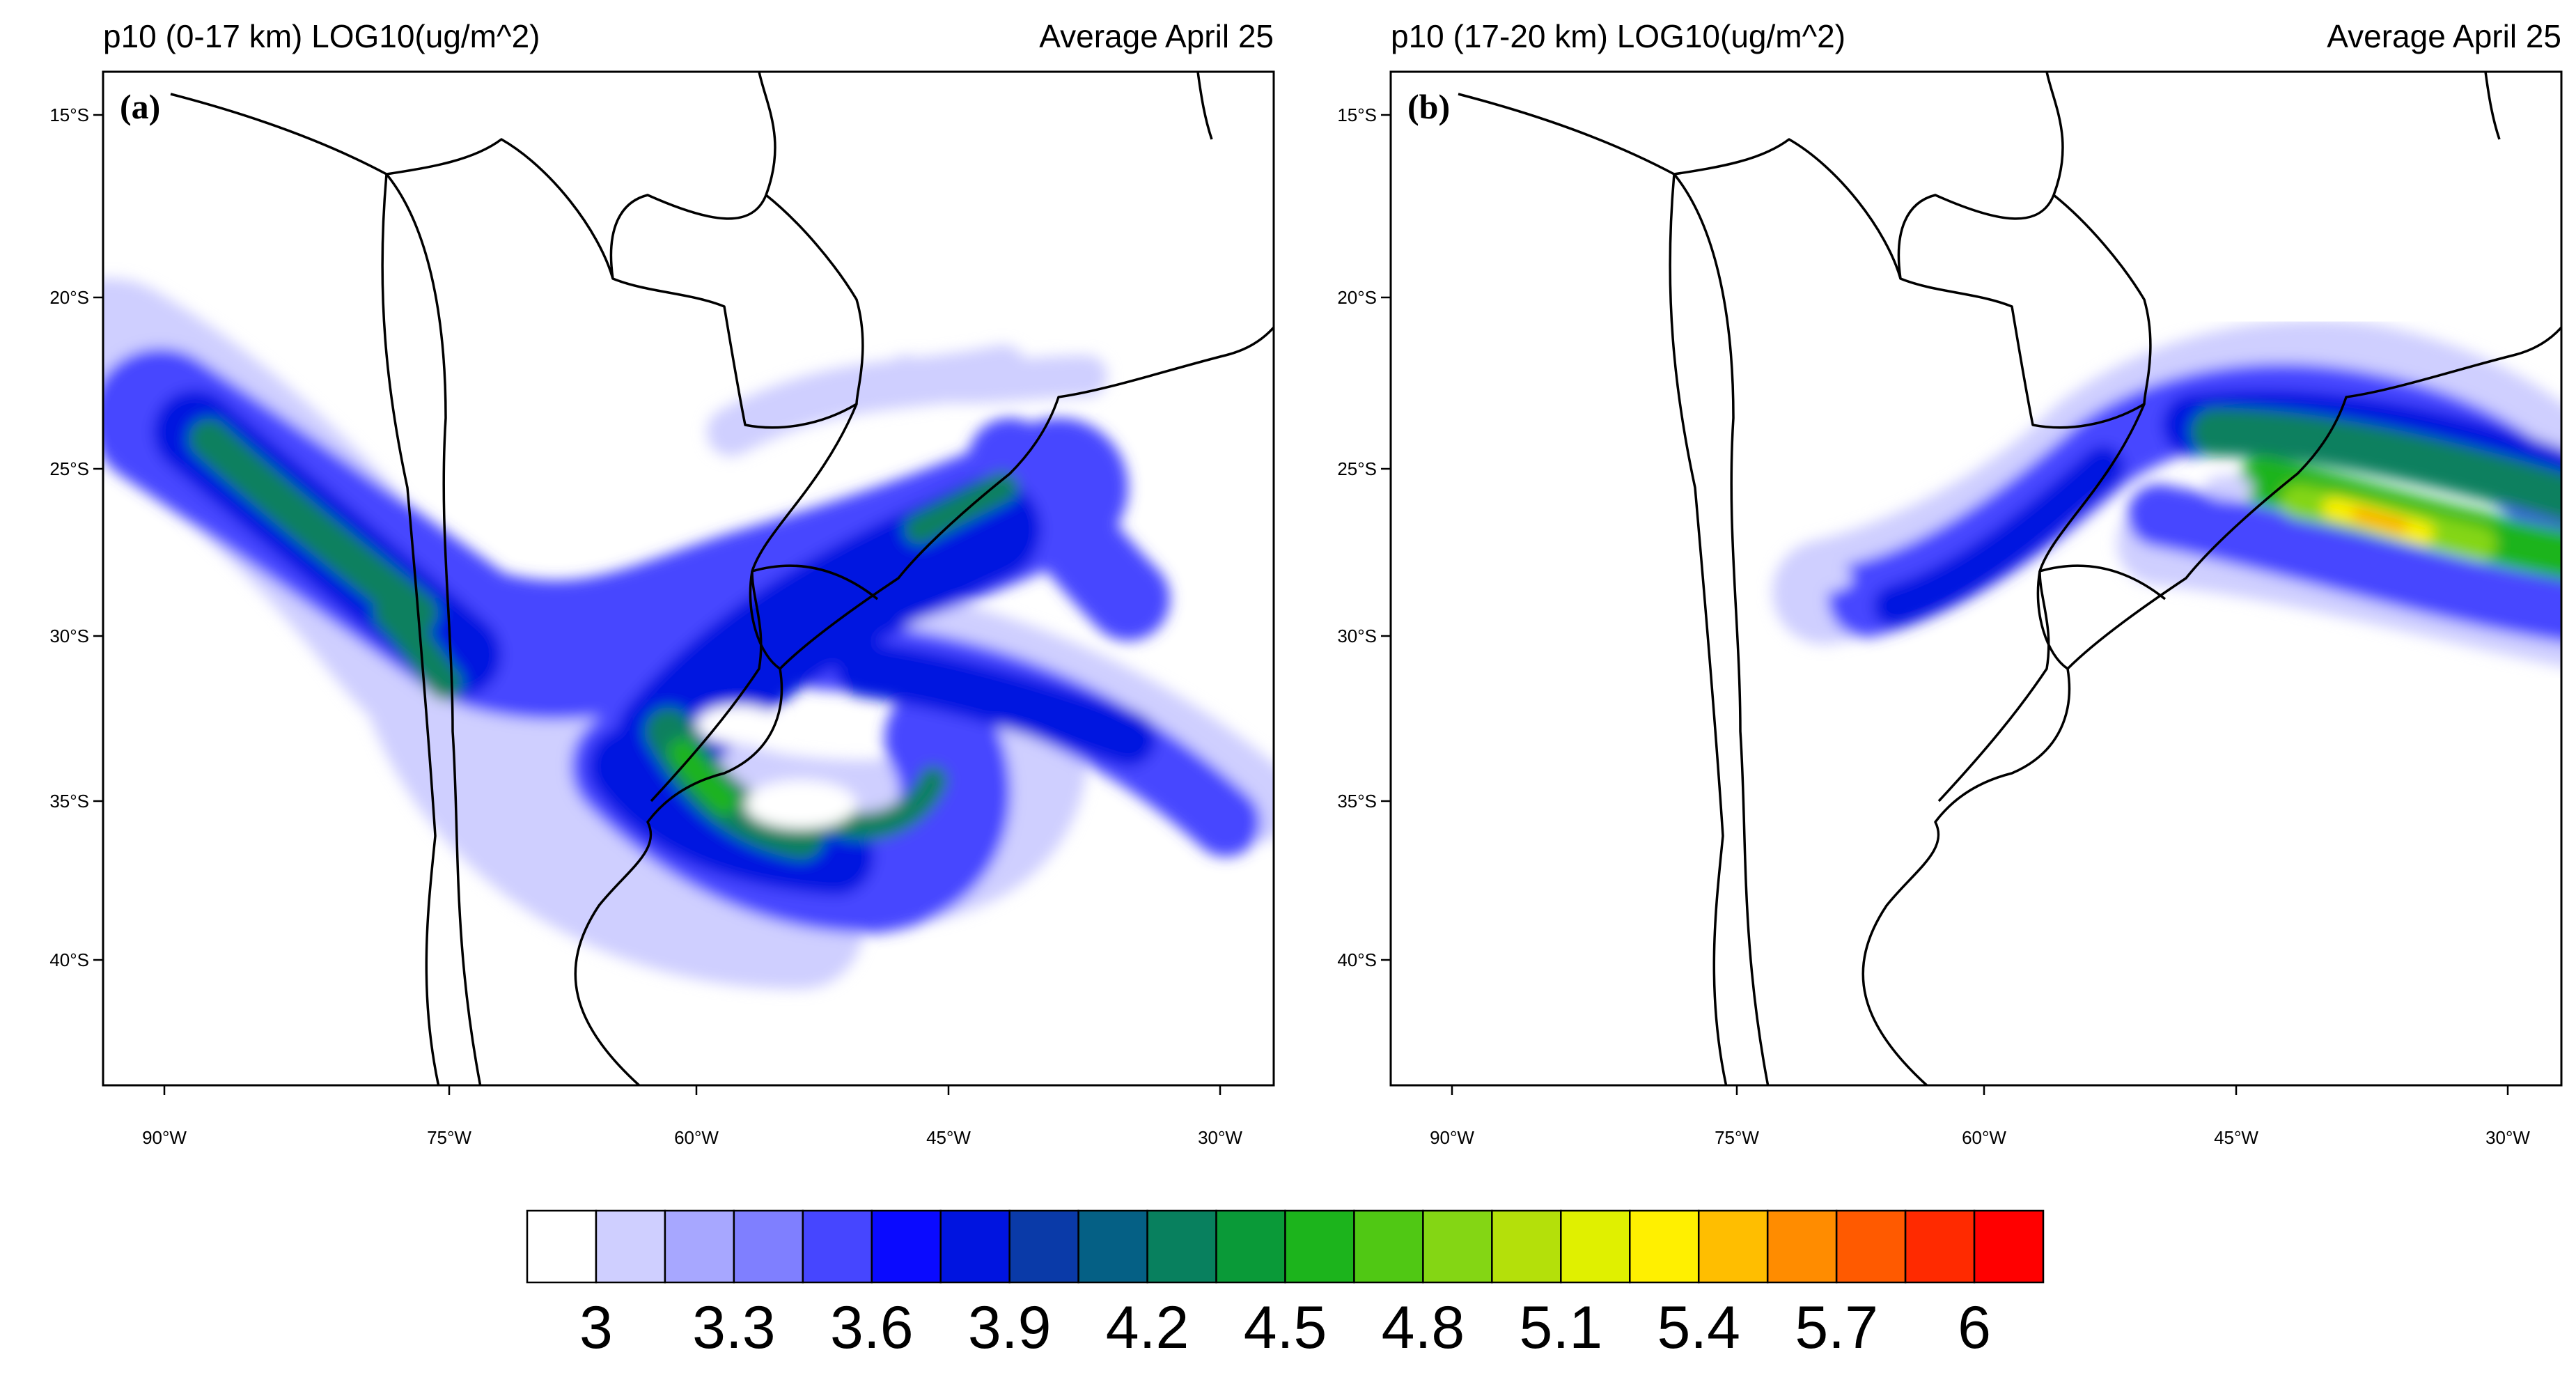 The height and width of the screenshot is (1373, 2576). I want to click on panel-b-label: (b), so click(1428, 106).